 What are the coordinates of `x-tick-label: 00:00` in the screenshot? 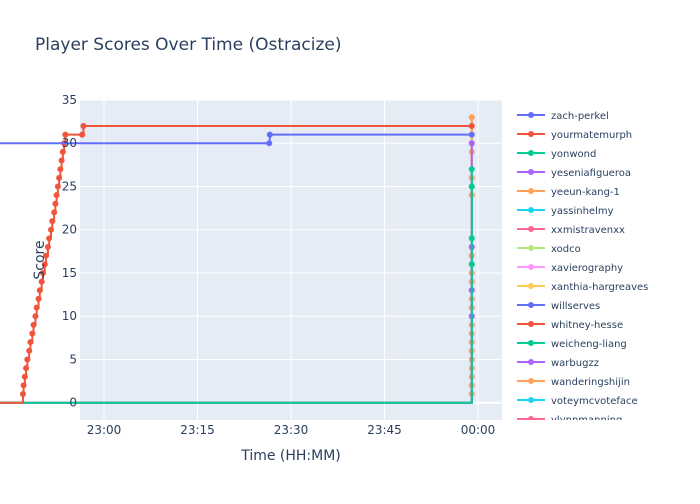 It's located at (478, 430).